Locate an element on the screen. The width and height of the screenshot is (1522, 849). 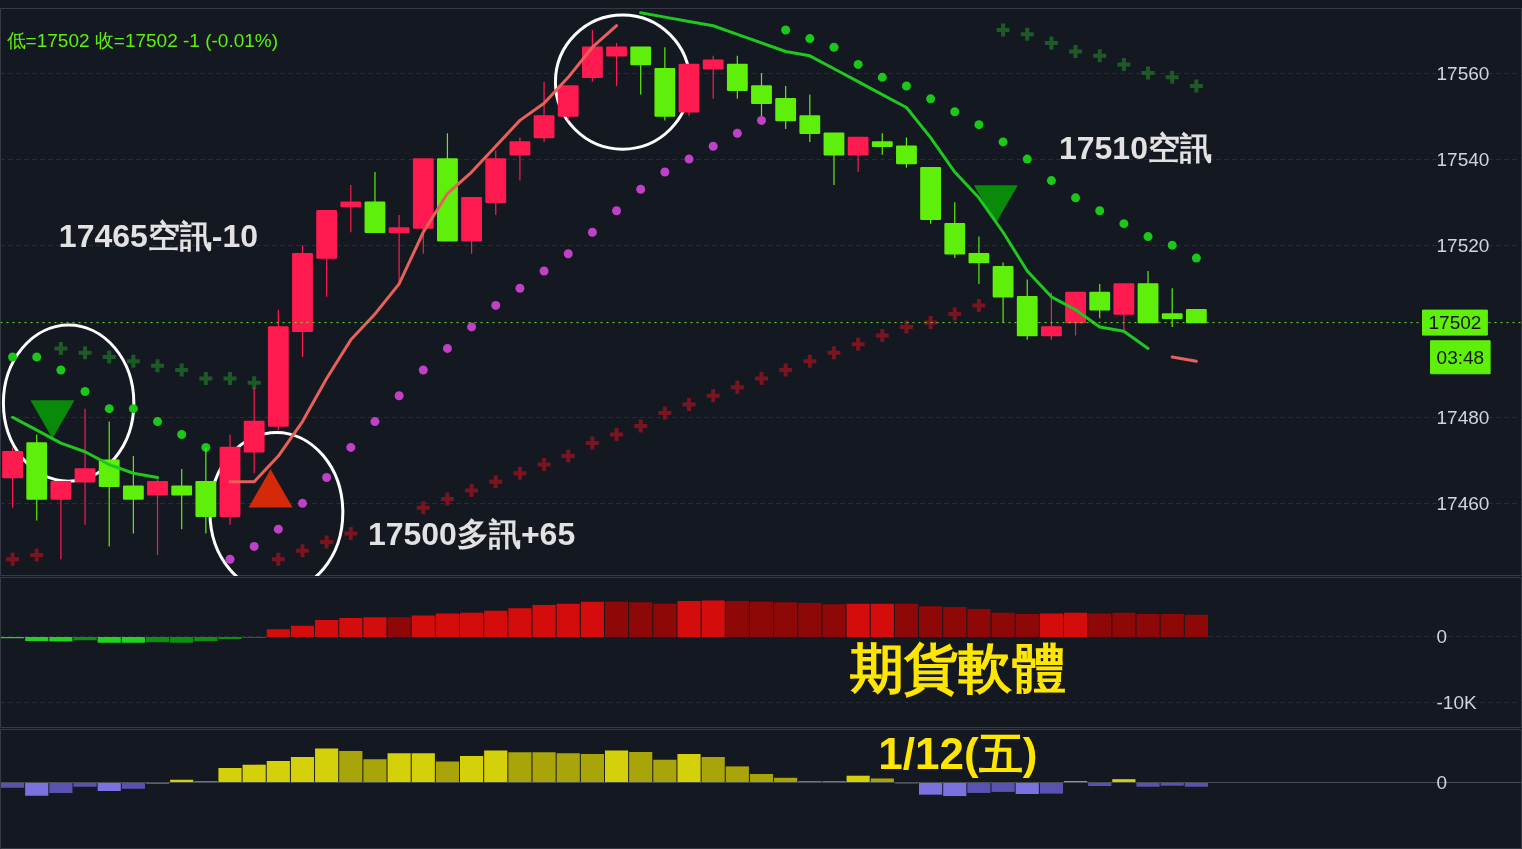
y-tick-label: 17520 is located at coordinates (1463, 245).